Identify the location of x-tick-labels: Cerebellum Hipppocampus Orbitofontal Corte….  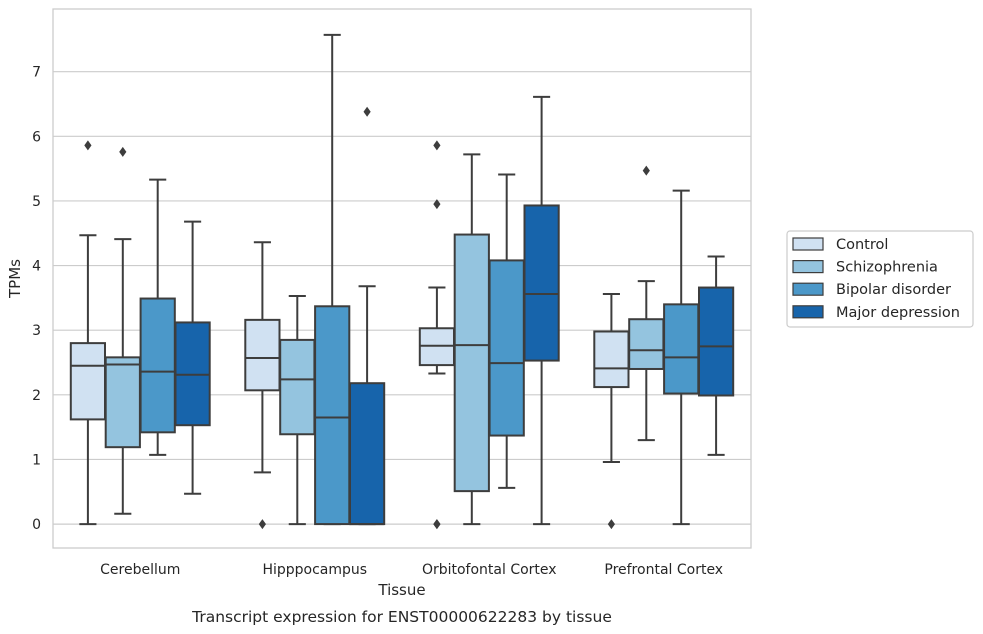
(411, 570).